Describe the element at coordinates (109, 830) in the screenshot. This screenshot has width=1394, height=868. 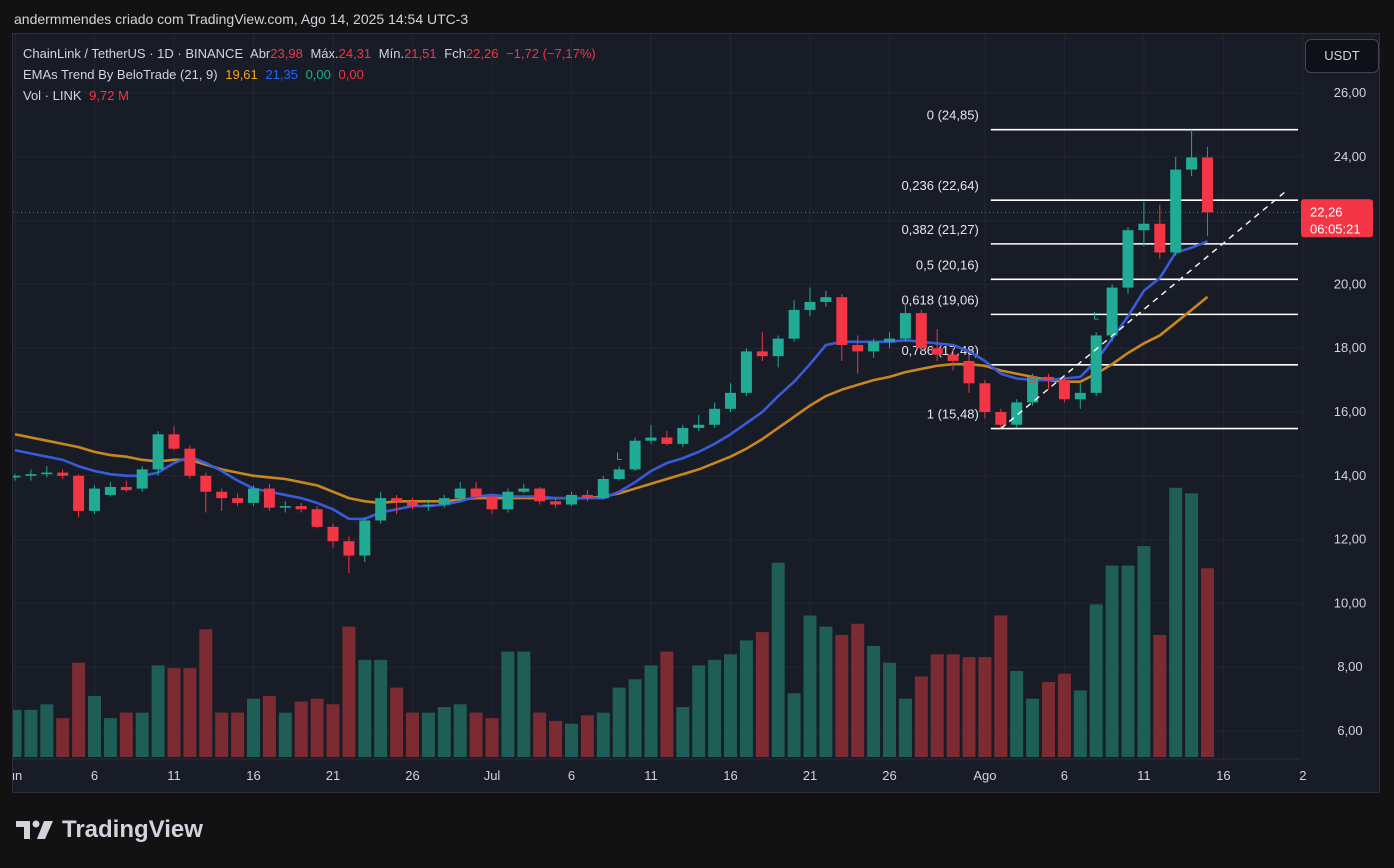
I see `tradingview-logo: TradingView` at that location.